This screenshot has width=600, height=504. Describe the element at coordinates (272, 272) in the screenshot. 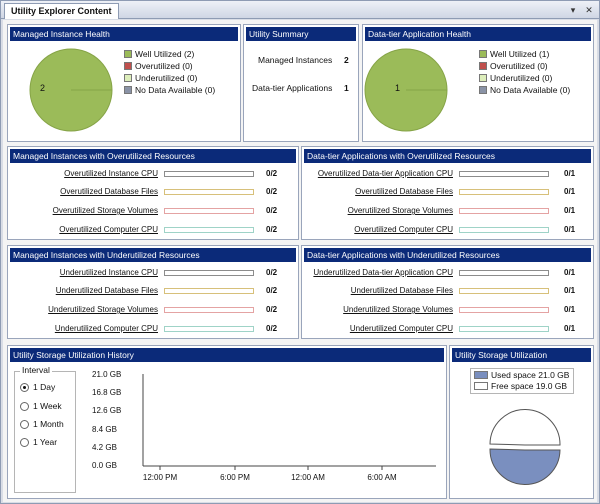

I see `ratio-mi-under-instance-cpu: 0/2` at that location.